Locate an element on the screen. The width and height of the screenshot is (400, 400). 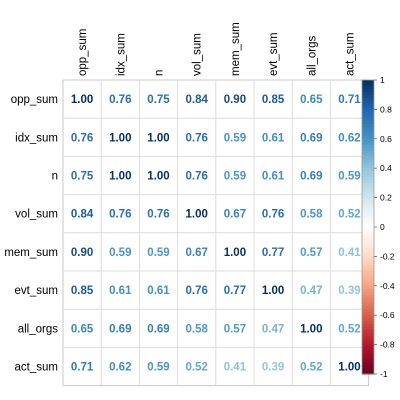
cell-value: 0.90 is located at coordinates (235, 100).